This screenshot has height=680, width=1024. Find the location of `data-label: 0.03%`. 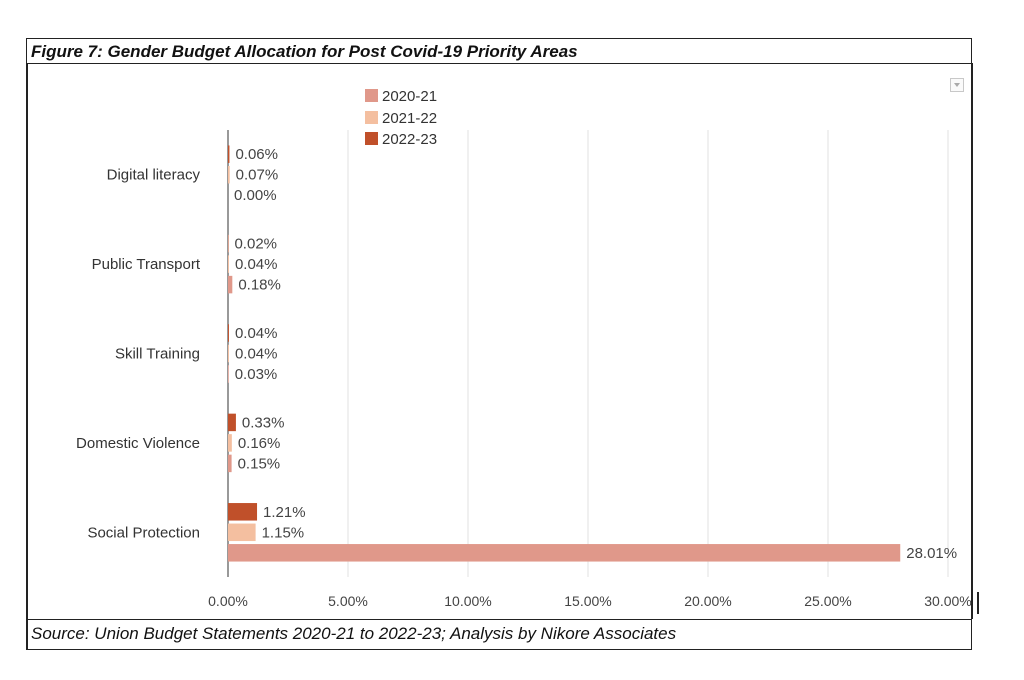

data-label: 0.03% is located at coordinates (256, 374).